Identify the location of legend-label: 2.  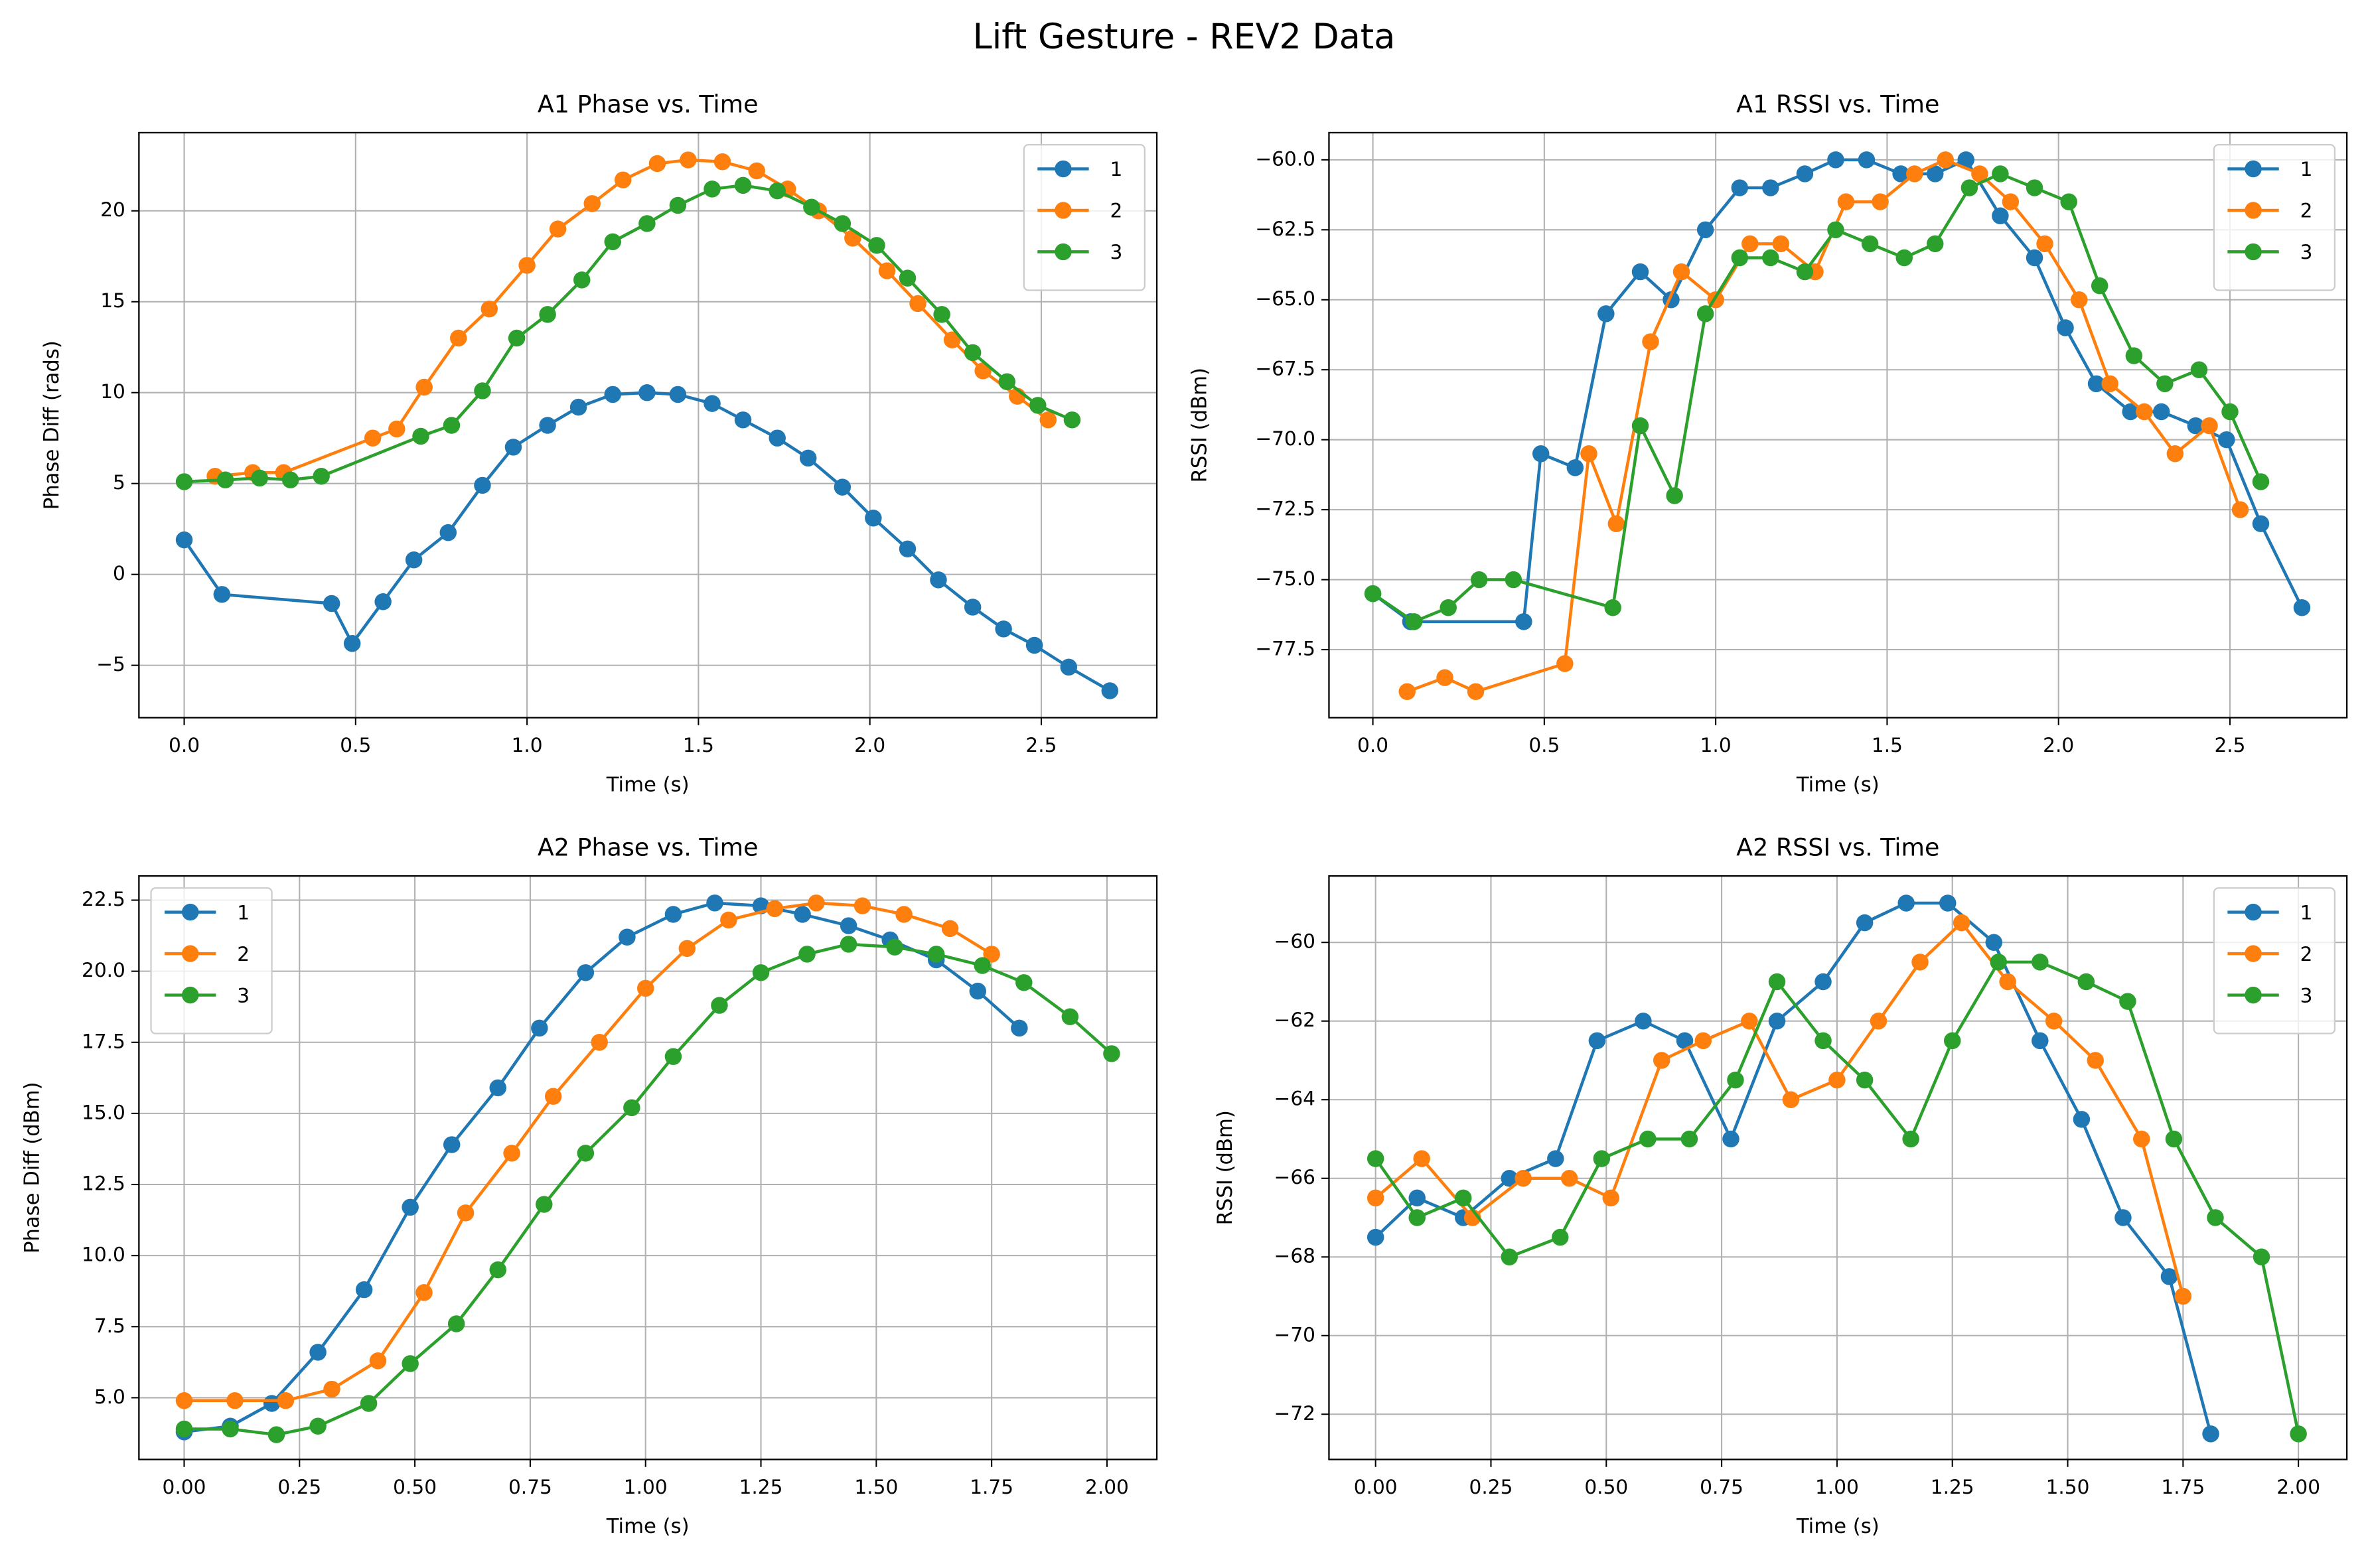
(243, 954).